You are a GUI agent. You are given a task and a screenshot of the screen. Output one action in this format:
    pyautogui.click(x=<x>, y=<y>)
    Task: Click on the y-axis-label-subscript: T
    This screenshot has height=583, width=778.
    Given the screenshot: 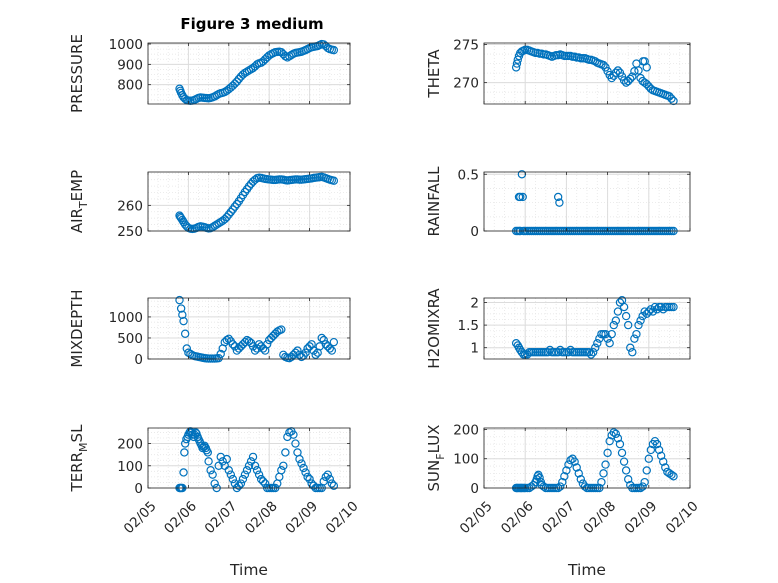 What is the action you would take?
    pyautogui.click(x=83, y=205)
    